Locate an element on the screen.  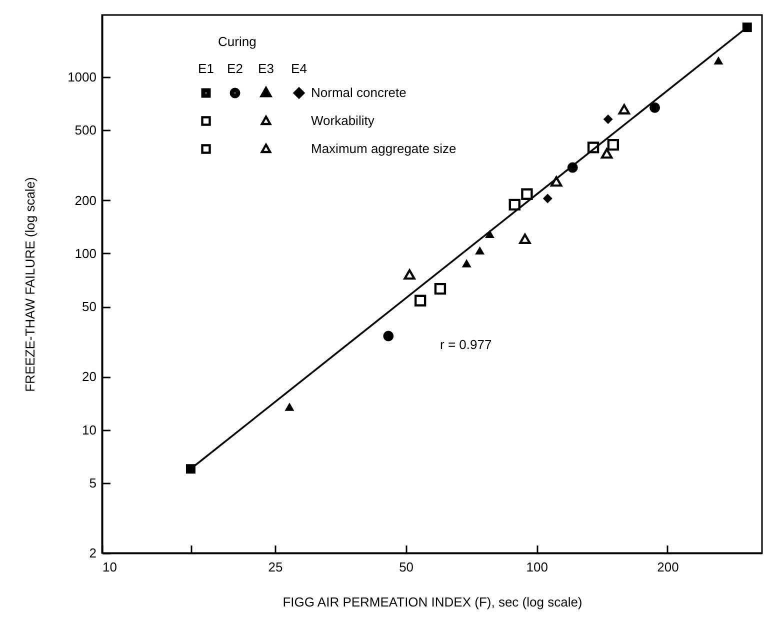
y-tick-label: 100 is located at coordinates (85, 253).